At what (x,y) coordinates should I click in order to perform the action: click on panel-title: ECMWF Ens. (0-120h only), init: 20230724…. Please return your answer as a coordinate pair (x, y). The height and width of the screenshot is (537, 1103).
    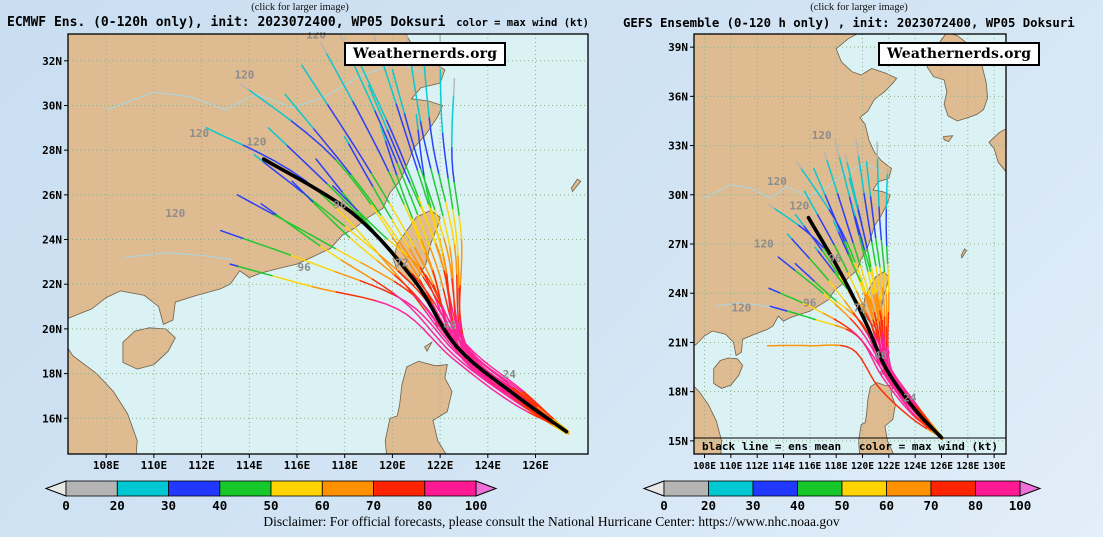
    Looking at the image, I should click on (226, 22).